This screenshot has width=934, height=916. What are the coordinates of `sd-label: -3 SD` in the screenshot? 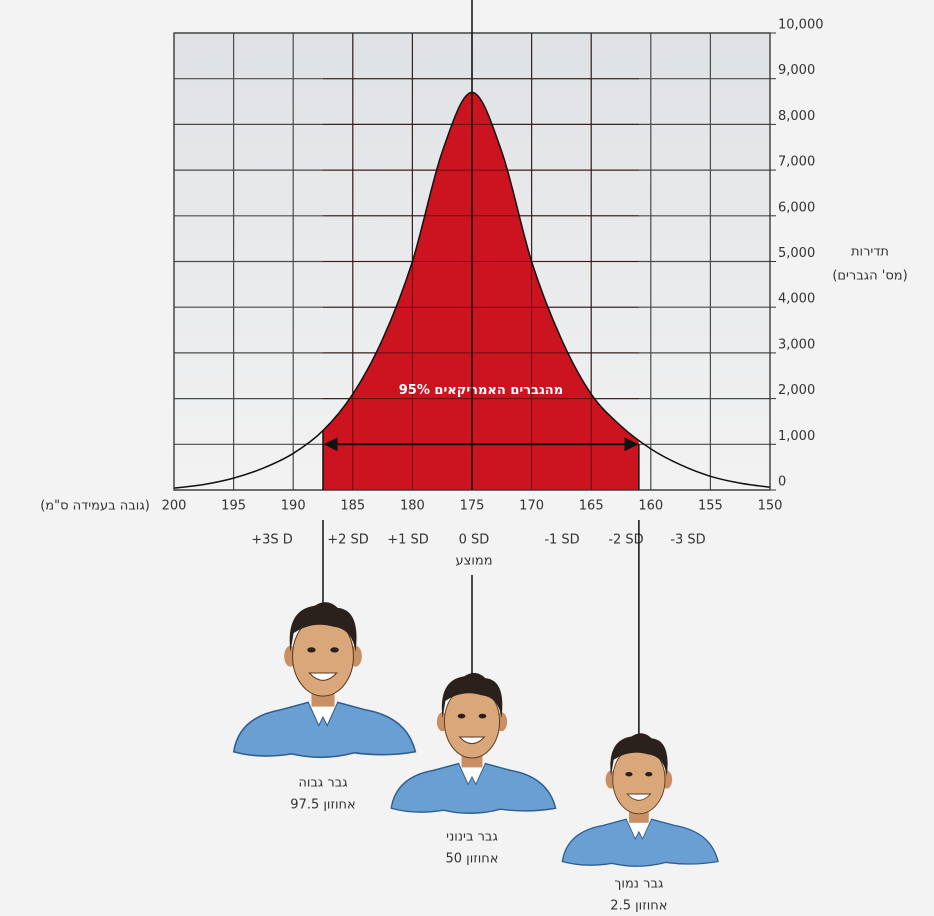 It's located at (687, 540).